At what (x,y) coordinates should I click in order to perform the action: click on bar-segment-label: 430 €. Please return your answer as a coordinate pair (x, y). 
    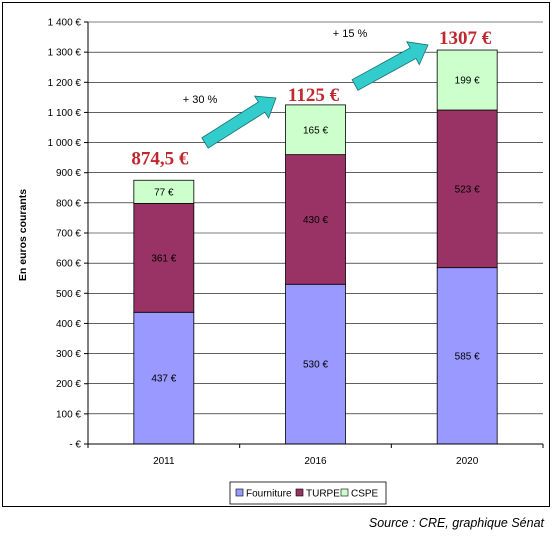
    Looking at the image, I should click on (315, 220).